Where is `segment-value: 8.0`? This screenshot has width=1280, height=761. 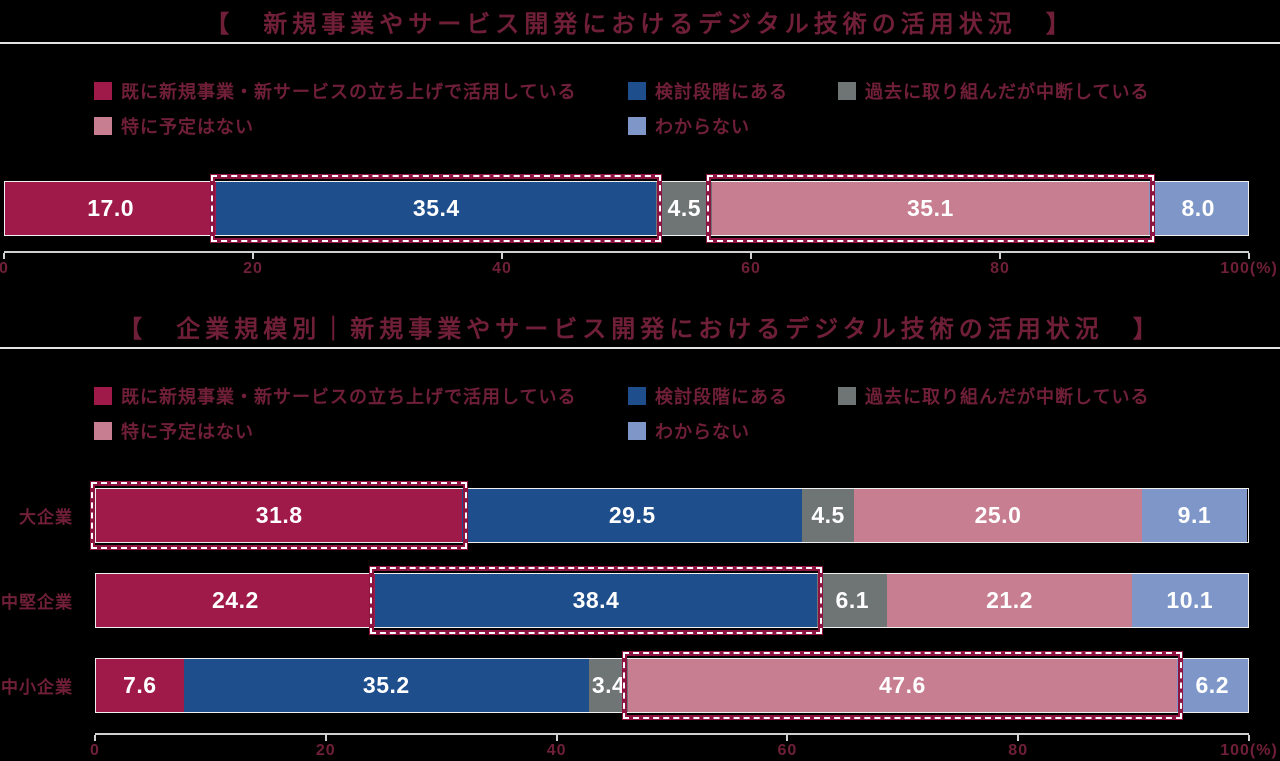 segment-value: 8.0 is located at coordinates (1198, 208).